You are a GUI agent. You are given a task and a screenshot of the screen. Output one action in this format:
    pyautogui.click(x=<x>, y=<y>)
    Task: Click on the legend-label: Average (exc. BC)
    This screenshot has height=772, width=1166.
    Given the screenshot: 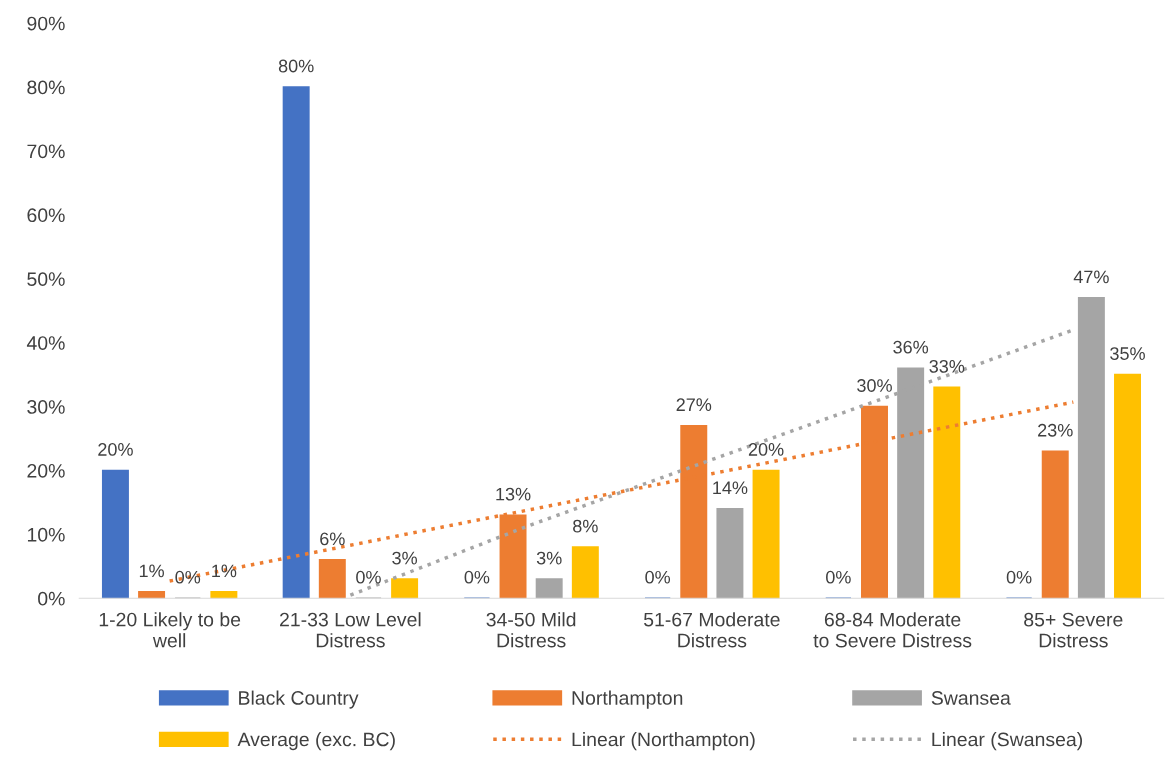 What is the action you would take?
    pyautogui.click(x=316, y=741)
    